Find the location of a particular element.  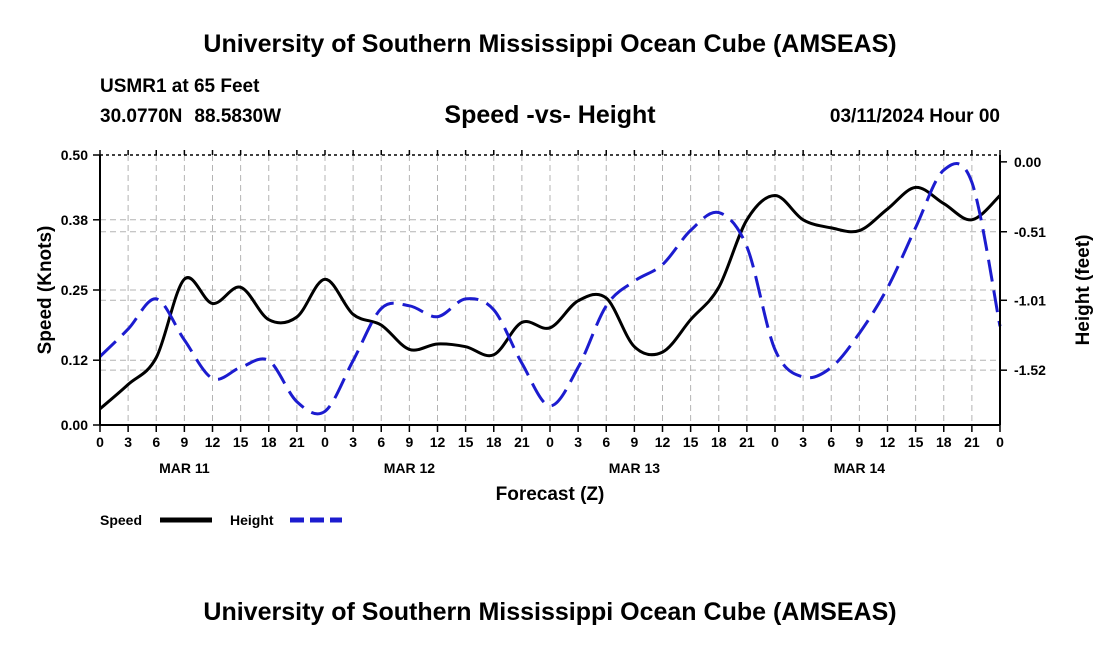

legend-label-speed: Speed is located at coordinates (121, 520).